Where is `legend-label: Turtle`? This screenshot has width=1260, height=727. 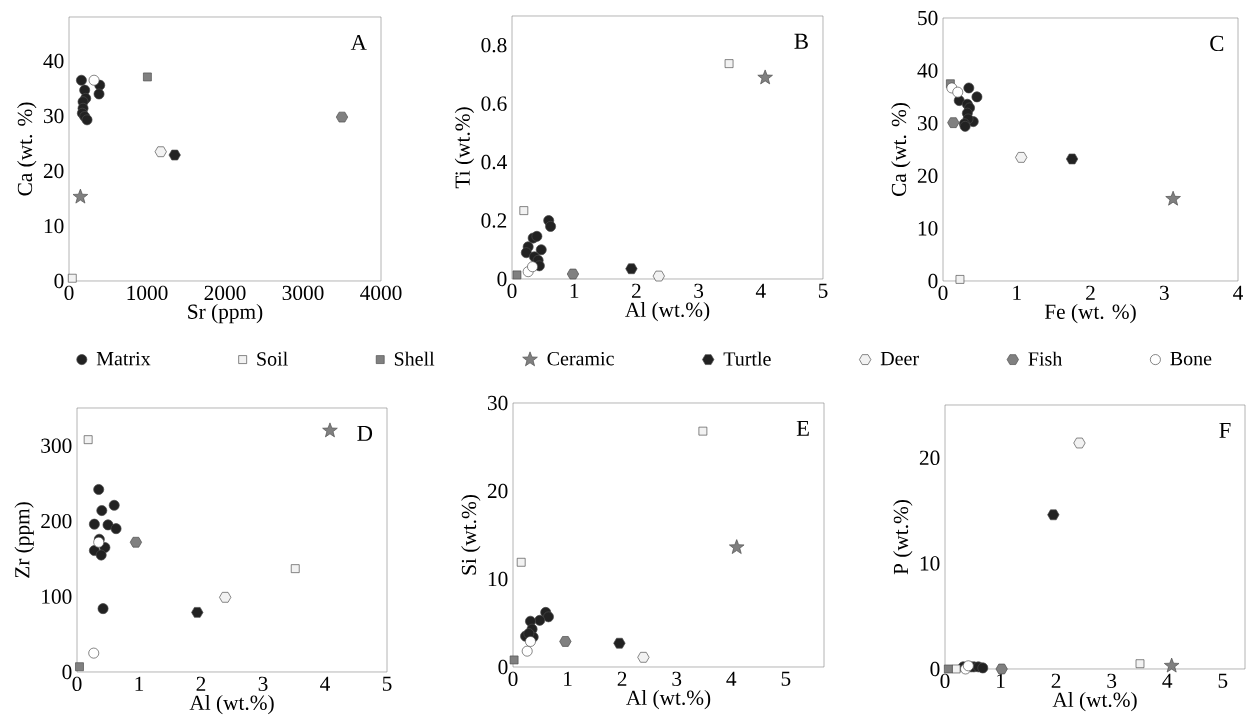
legend-label: Turtle is located at coordinates (747, 358).